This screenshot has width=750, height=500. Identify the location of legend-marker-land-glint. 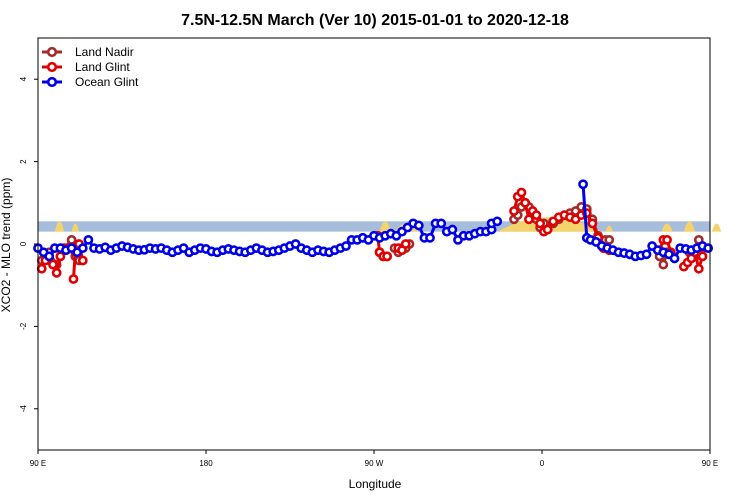
(52, 67).